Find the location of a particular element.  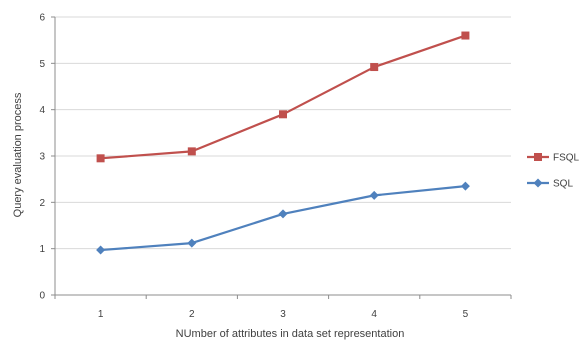

x-tick-label: 4 is located at coordinates (374, 314).